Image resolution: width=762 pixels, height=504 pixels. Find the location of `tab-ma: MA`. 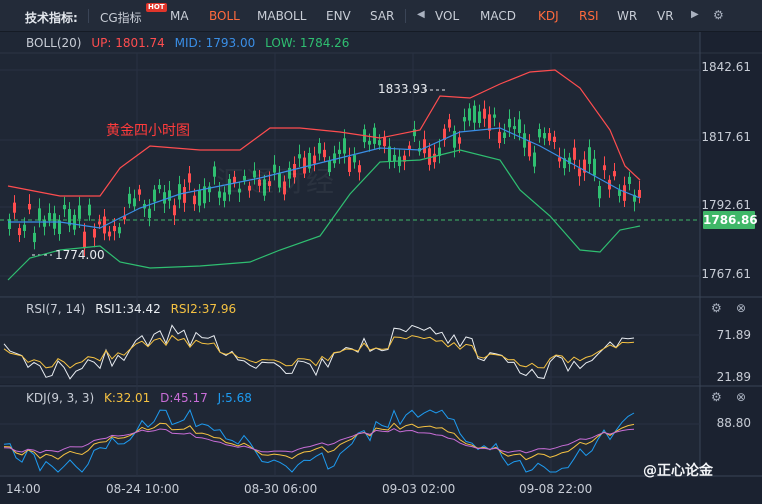

tab-ma: MA is located at coordinates (179, 16).